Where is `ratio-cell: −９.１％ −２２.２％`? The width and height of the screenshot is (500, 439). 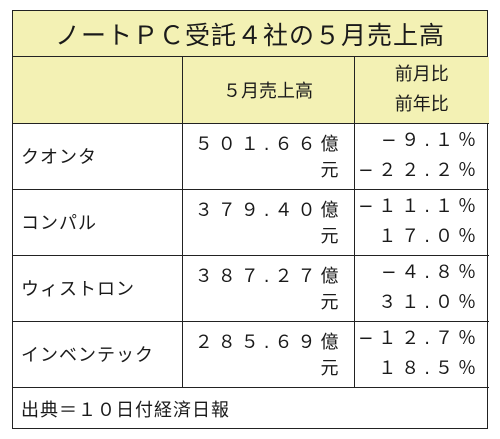
ratio-cell: −９.１％ −２２.２％ is located at coordinates (421, 156).